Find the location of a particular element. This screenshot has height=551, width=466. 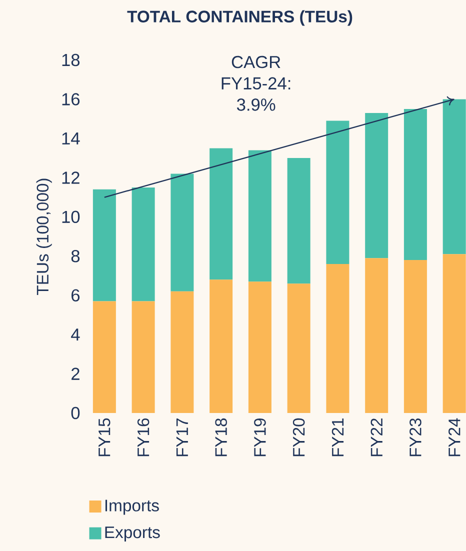

y-tick-label: 12 is located at coordinates (71, 178).